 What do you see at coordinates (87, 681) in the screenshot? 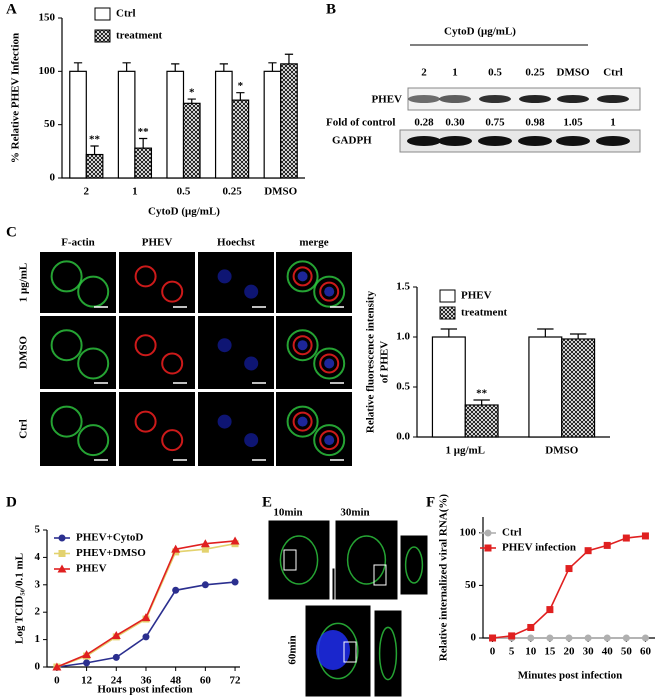
I see `x-tick-label: 12` at bounding box center [87, 681].